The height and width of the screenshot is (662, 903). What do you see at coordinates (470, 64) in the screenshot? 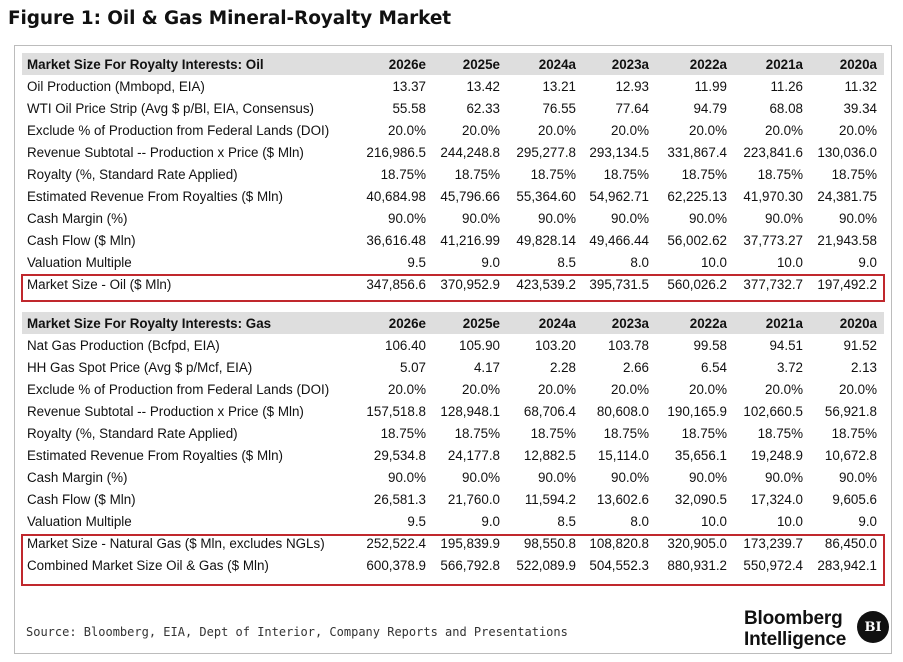
I see `oil-year-header: 2025e` at bounding box center [470, 64].